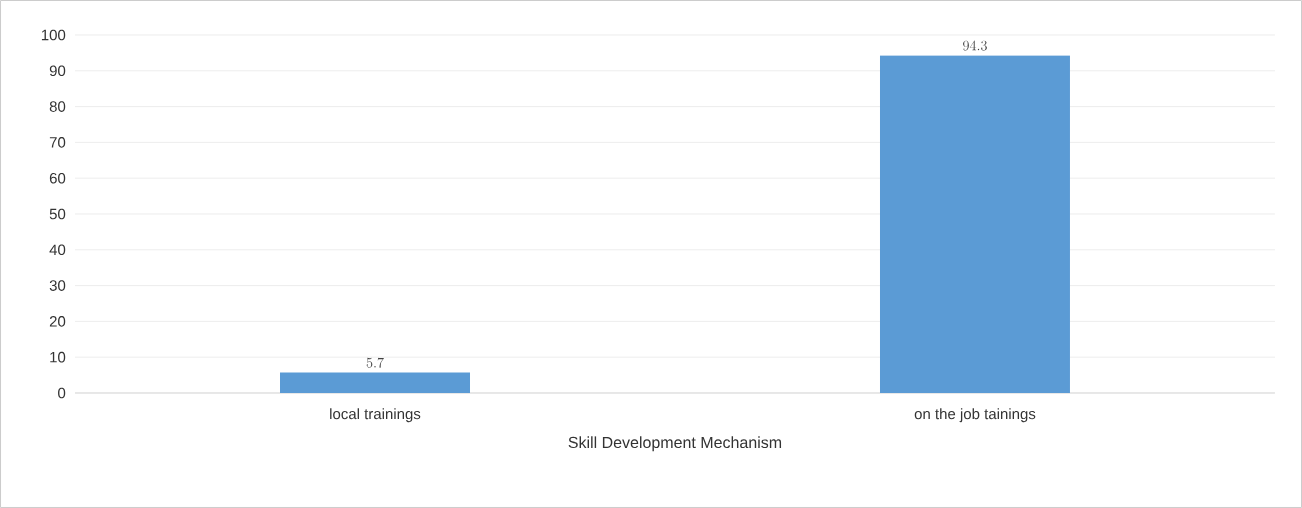 The image size is (1302, 508). What do you see at coordinates (975, 415) in the screenshot?
I see `x-tick-label: on the job tainings` at bounding box center [975, 415].